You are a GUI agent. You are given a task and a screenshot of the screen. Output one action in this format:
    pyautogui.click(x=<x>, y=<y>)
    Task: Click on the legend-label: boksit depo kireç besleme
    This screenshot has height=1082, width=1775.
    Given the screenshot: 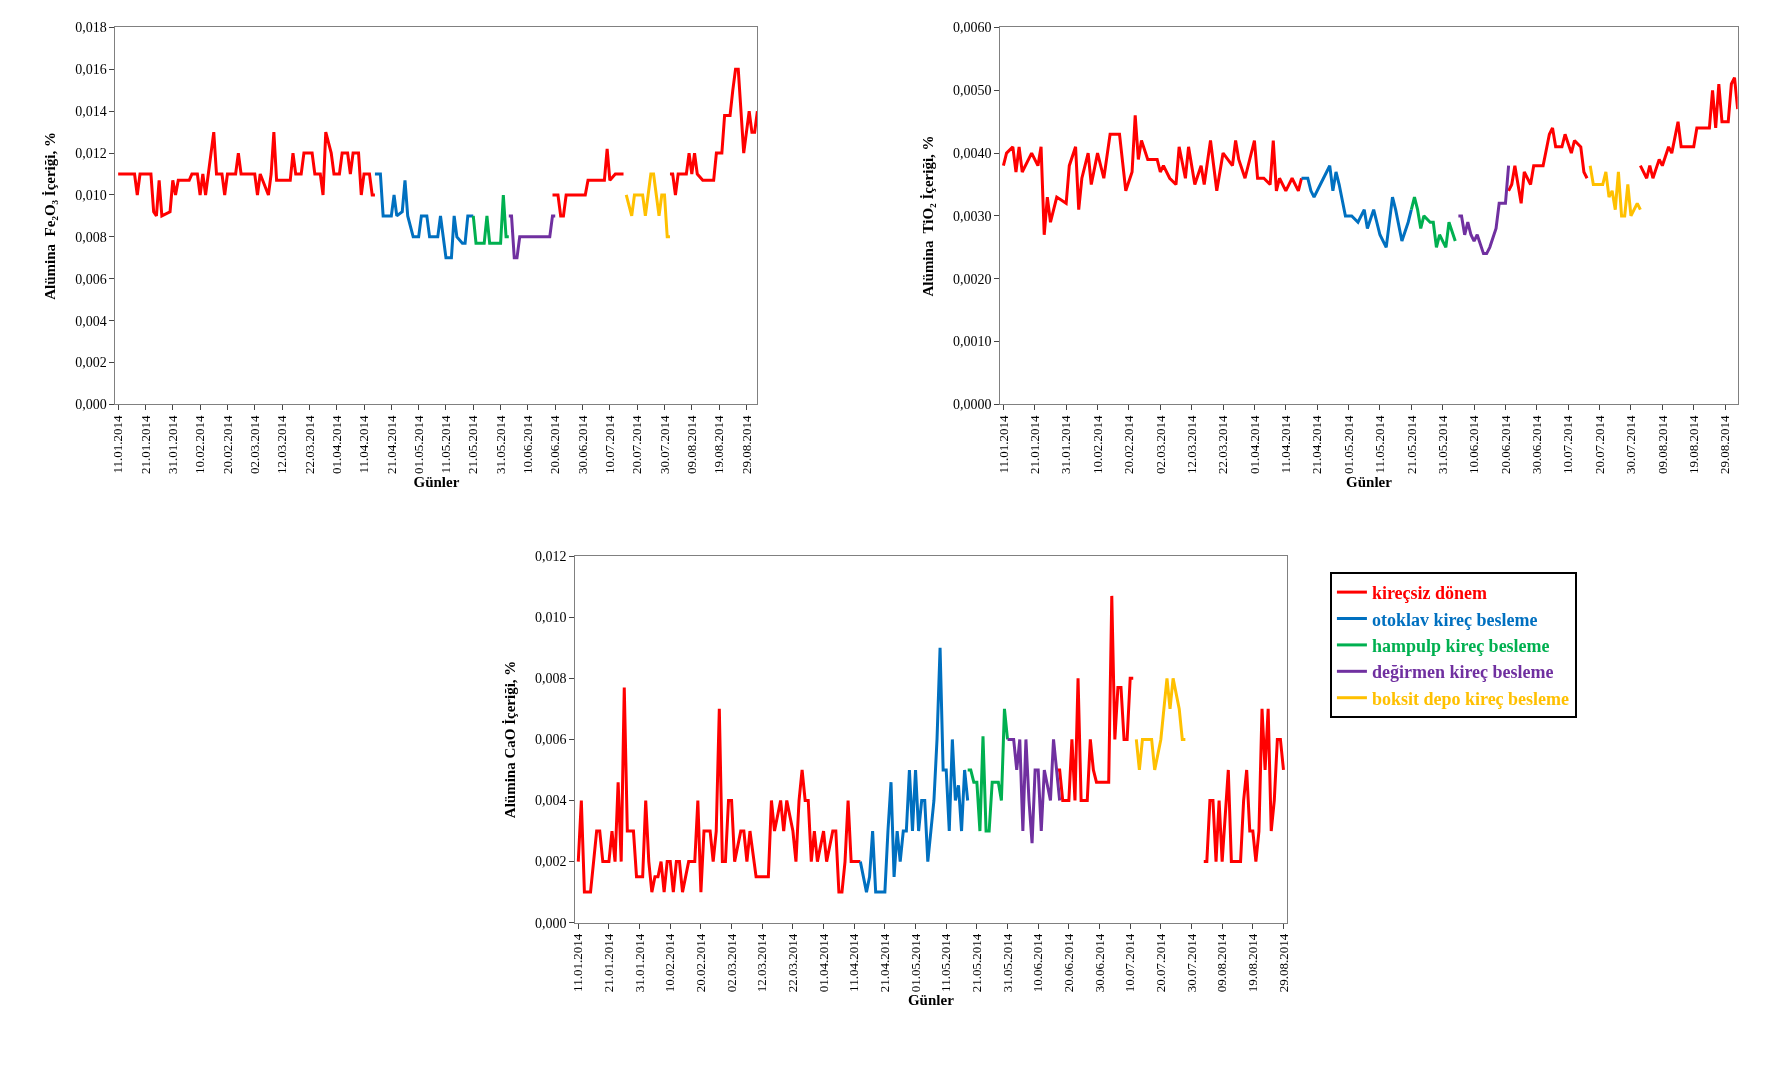 What is the action you would take?
    pyautogui.click(x=1470, y=698)
    